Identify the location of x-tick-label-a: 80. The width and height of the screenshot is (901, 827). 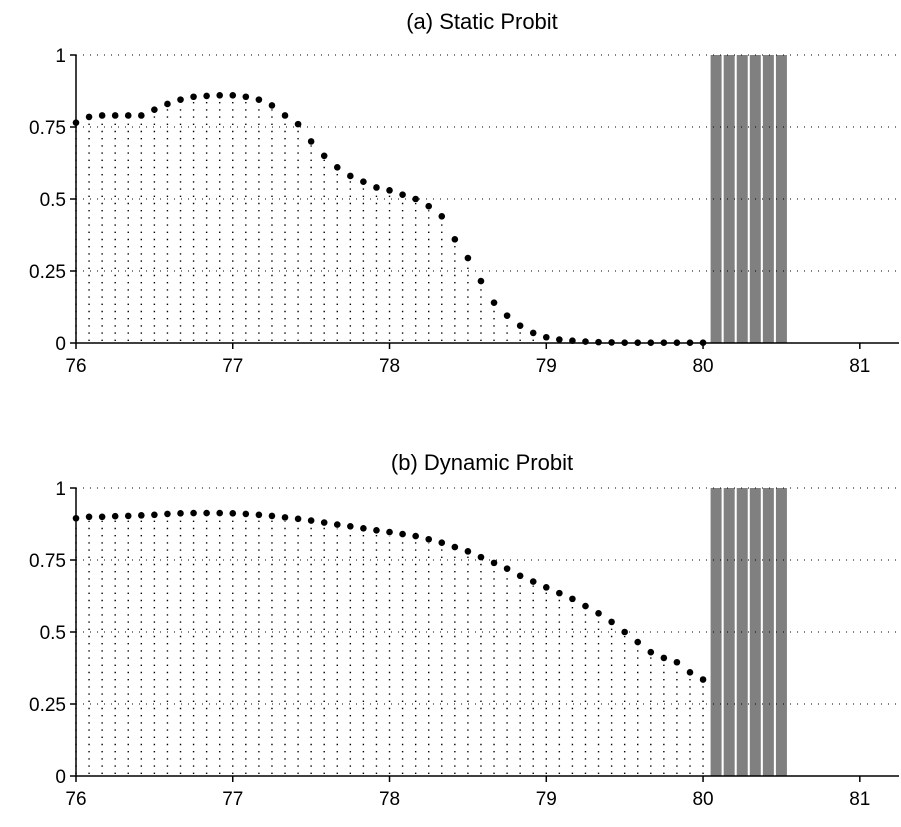
(702, 366).